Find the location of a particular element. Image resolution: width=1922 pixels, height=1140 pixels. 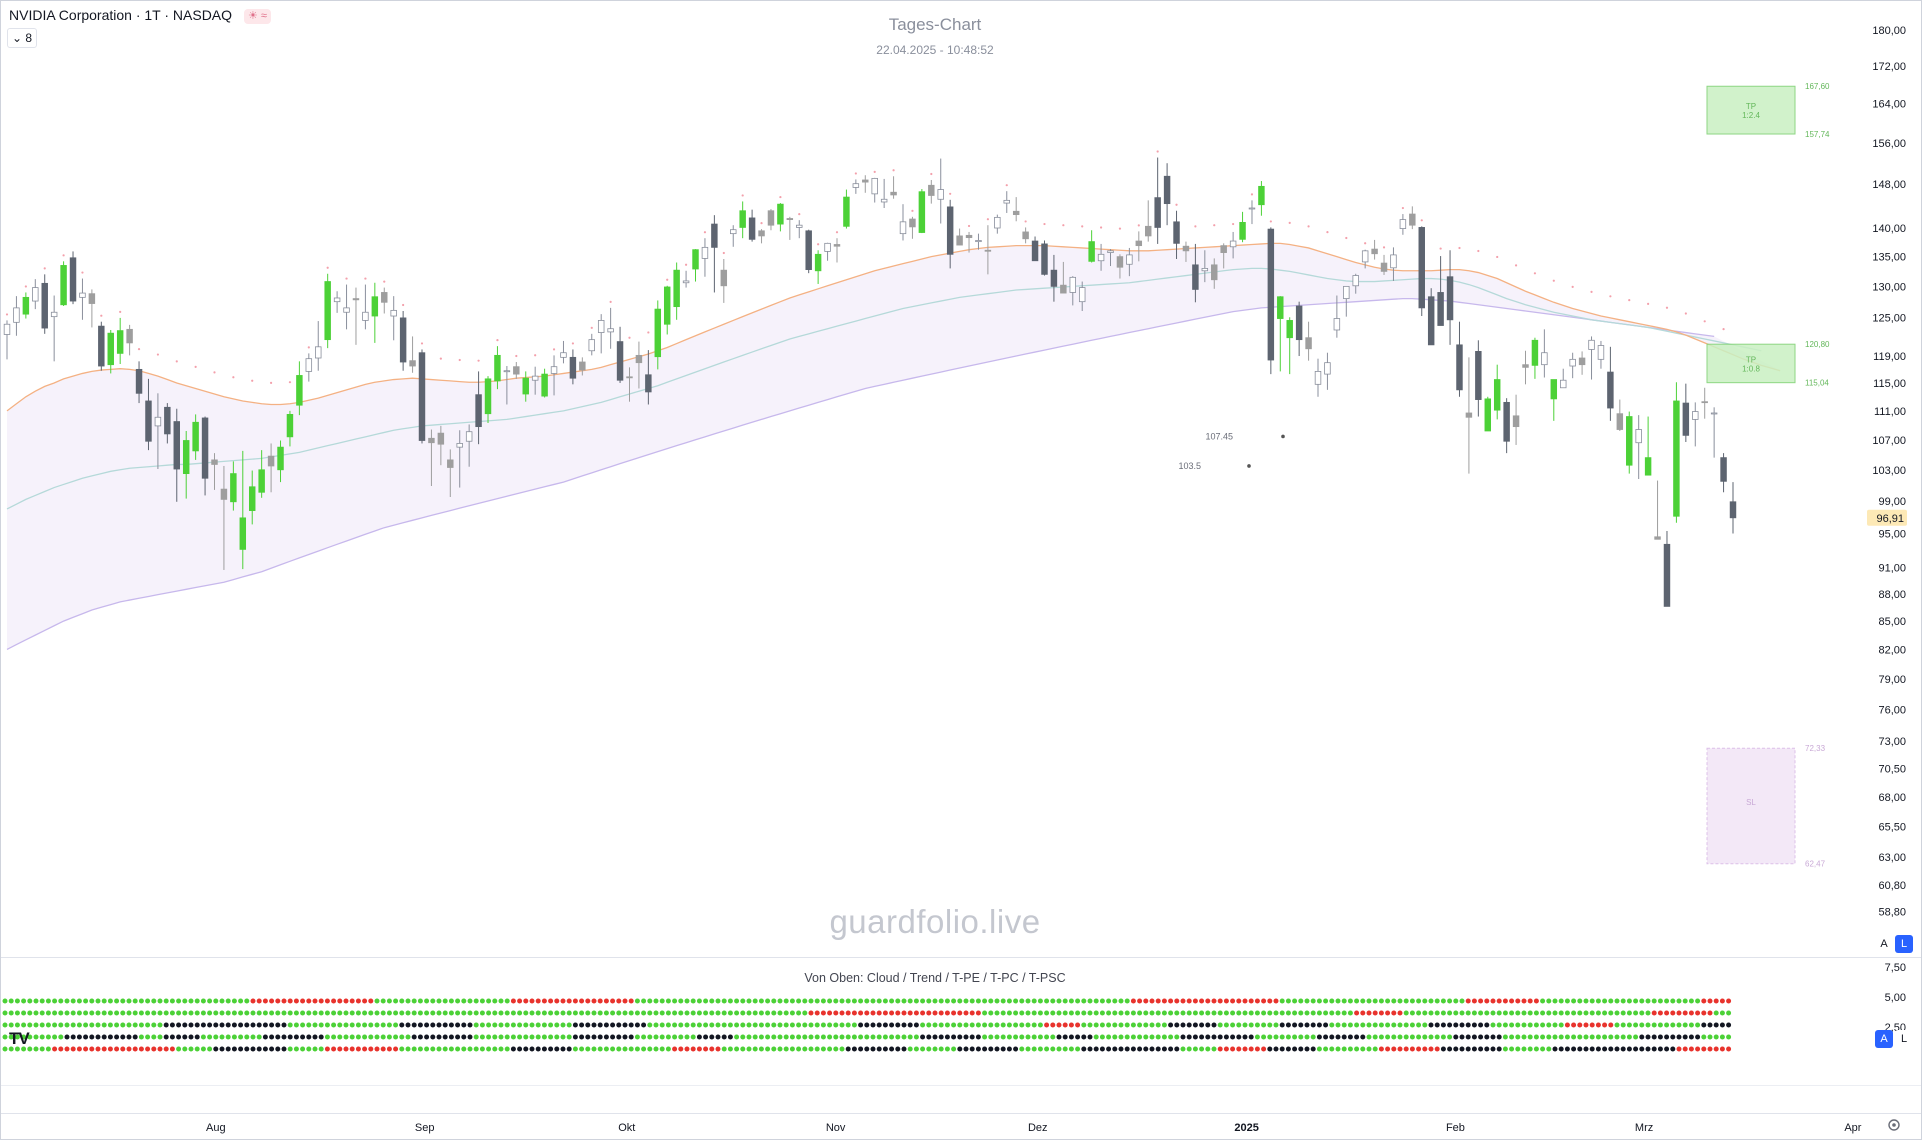

log-scale-button: L is located at coordinates (1904, 944).